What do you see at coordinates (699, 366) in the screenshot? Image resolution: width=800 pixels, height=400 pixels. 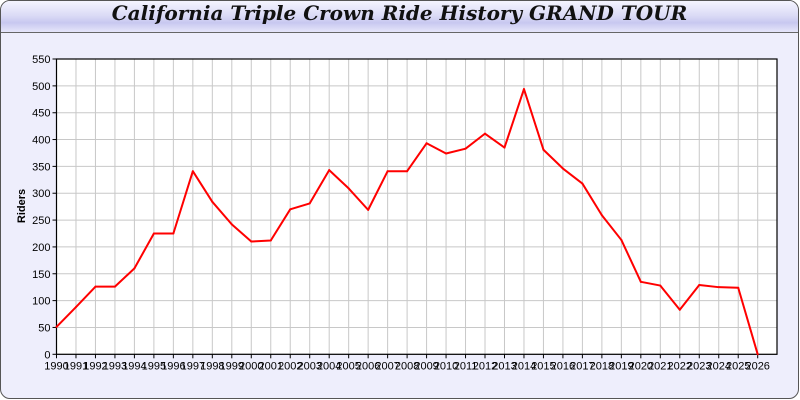 I see `x-tick-label: 2023` at bounding box center [699, 366].